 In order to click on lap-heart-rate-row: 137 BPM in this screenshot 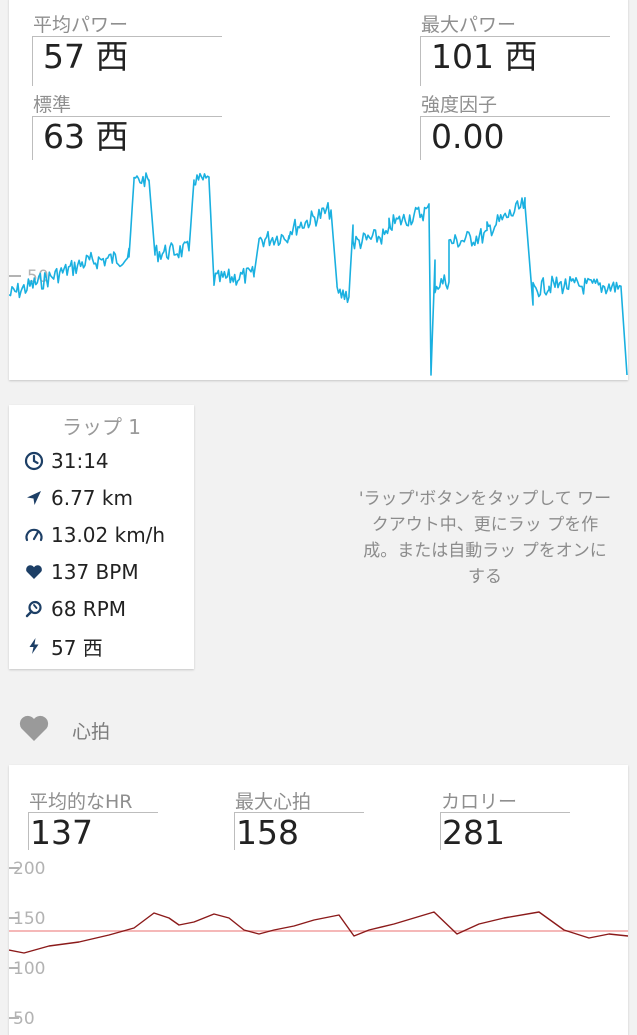, I will do `click(81, 572)`.